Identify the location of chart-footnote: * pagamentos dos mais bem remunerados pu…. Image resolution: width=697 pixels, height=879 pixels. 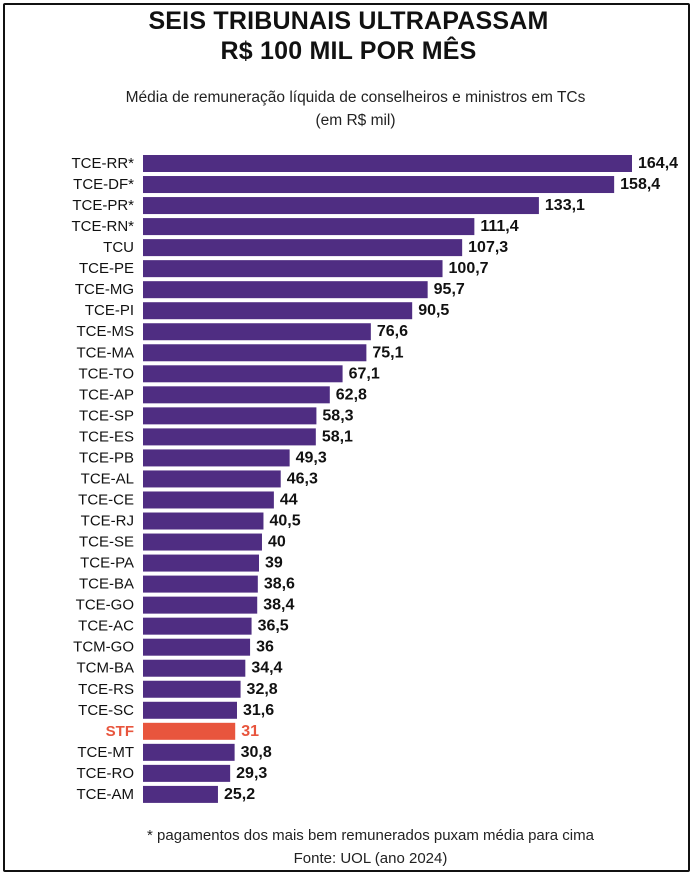
(348, 847).